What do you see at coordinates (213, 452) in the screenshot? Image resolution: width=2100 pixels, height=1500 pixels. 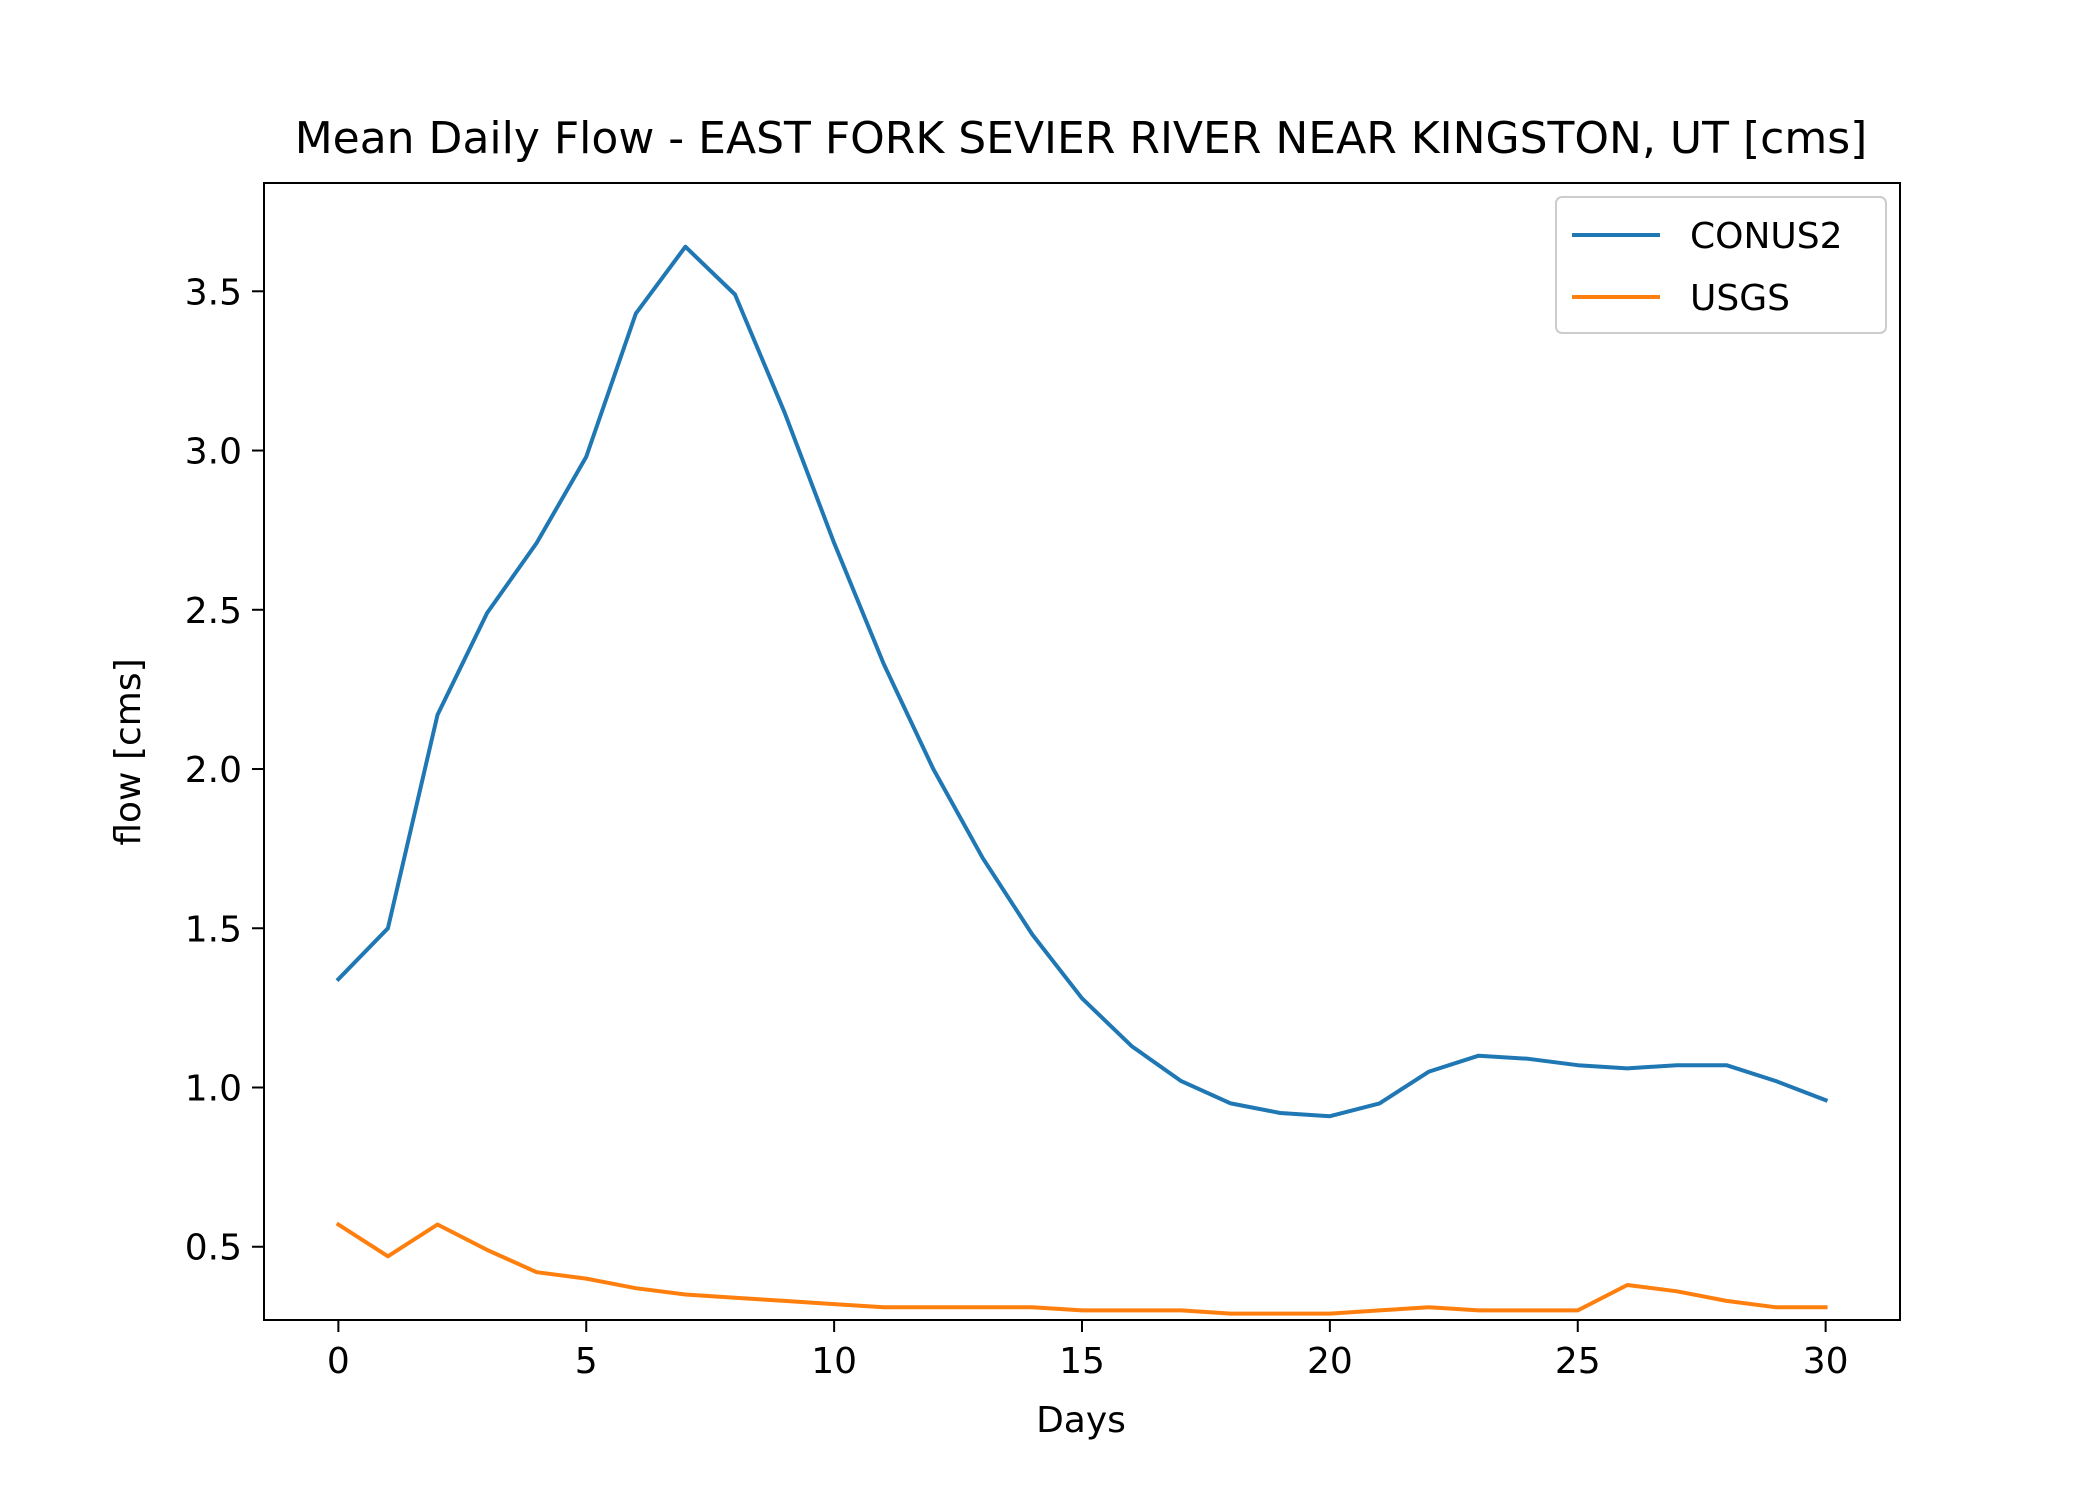 I see `y-tick-label: 3.0` at bounding box center [213, 452].